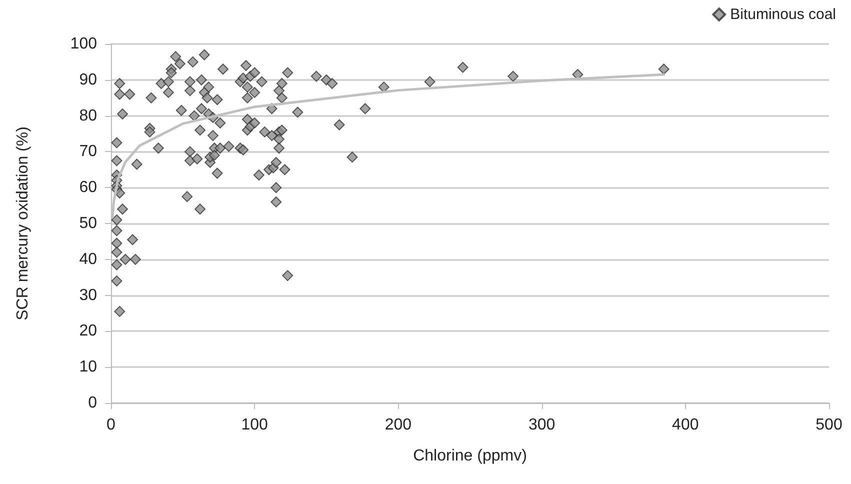 The width and height of the screenshot is (851, 484). Describe the element at coordinates (685, 425) in the screenshot. I see `x-tick-label: 400` at that location.